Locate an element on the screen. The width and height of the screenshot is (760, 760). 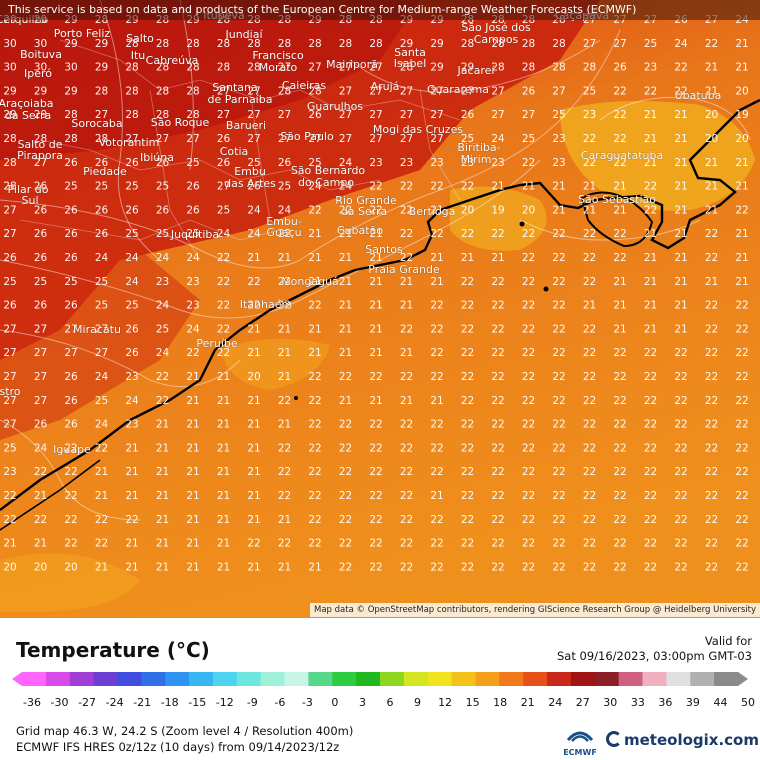
place-label: São Roque is located at coordinates (180, 122).